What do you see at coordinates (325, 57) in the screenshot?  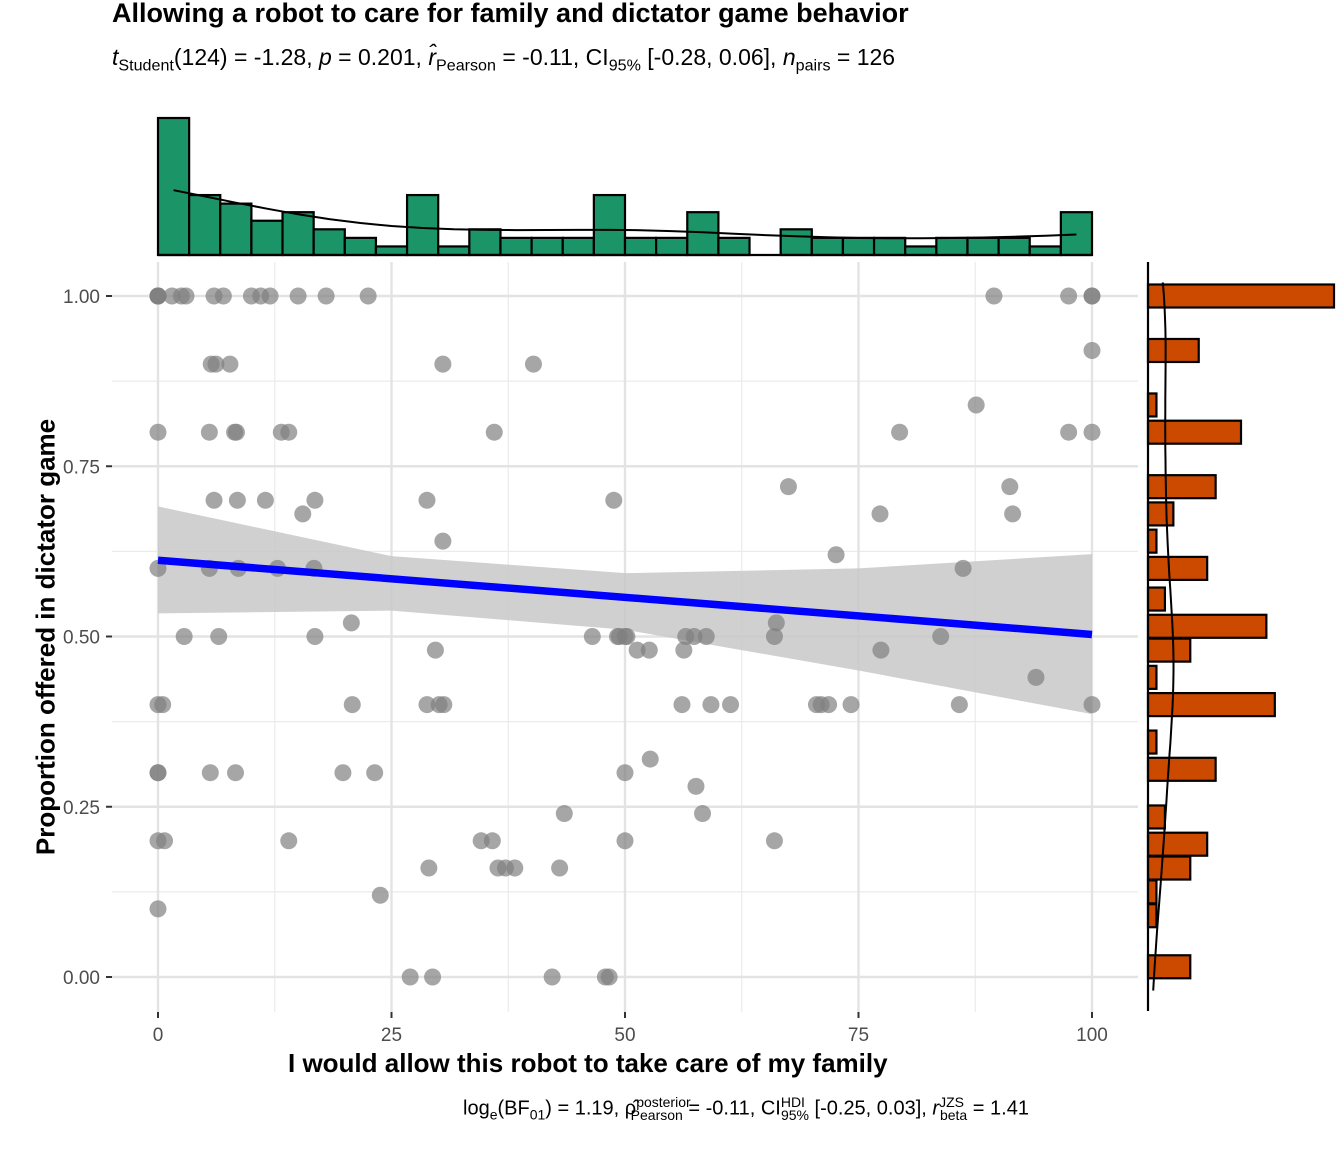 I see `p-symbol: p` at bounding box center [325, 57].